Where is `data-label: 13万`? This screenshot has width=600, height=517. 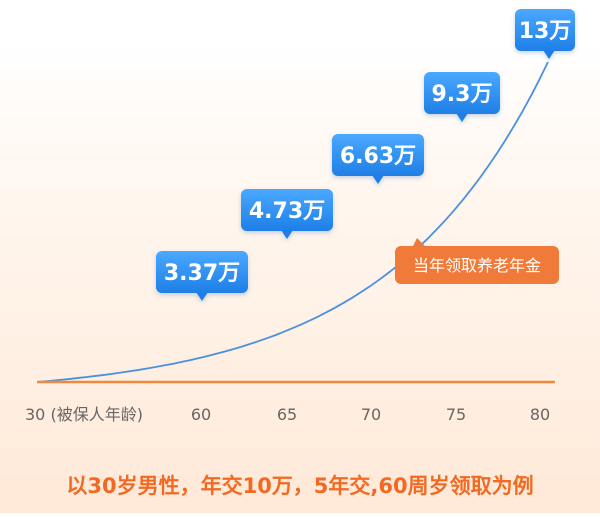 data-label: 13万 is located at coordinates (545, 31).